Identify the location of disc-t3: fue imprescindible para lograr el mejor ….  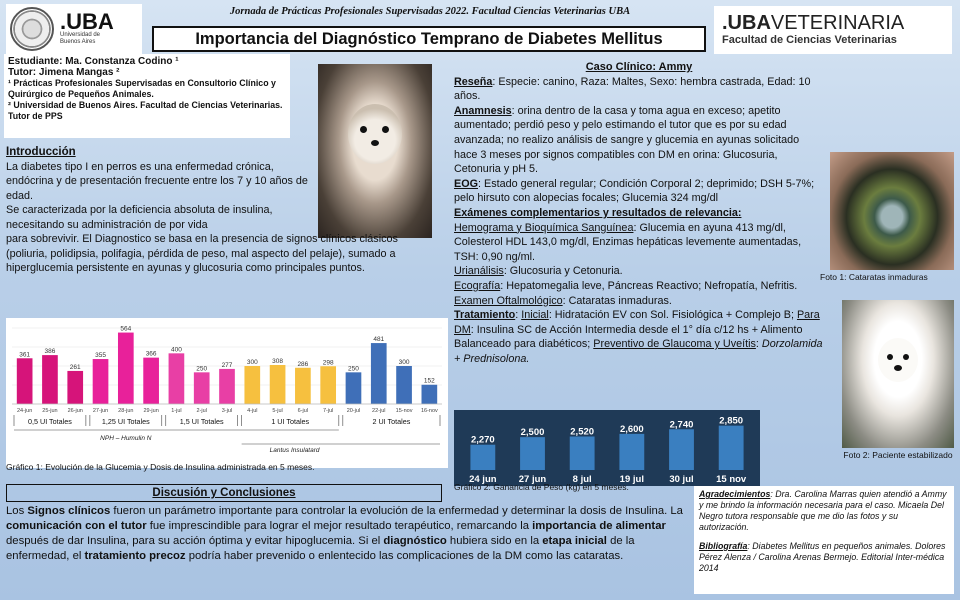
(339, 526).